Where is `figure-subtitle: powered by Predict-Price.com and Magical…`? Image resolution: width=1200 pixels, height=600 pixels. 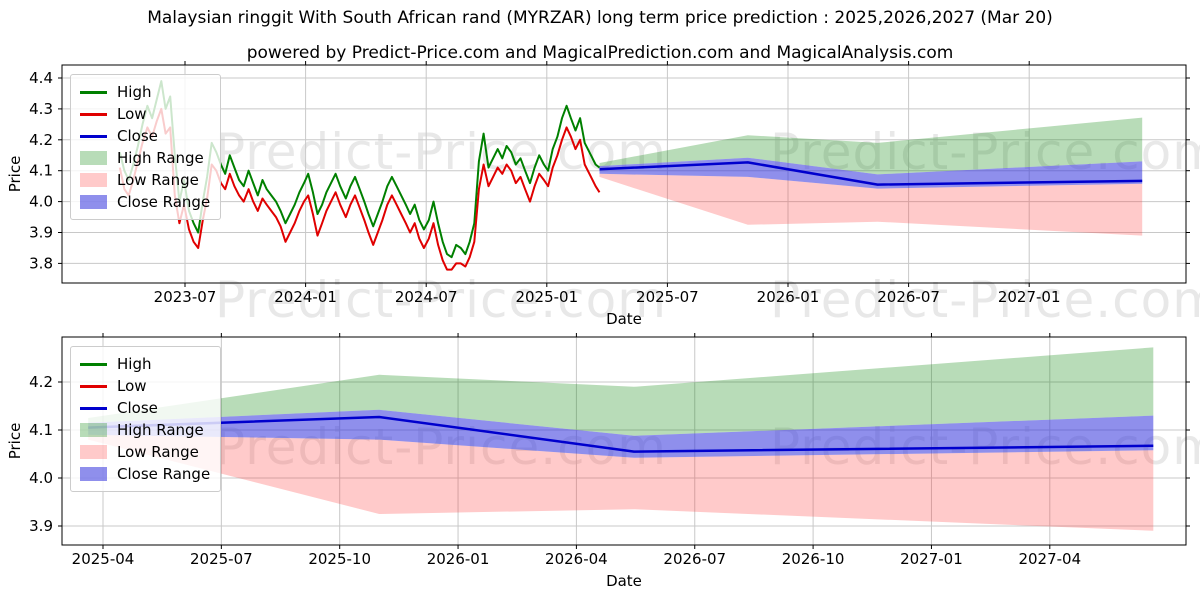 figure-subtitle: powered by Predict-Price.com and Magical… is located at coordinates (600, 53).